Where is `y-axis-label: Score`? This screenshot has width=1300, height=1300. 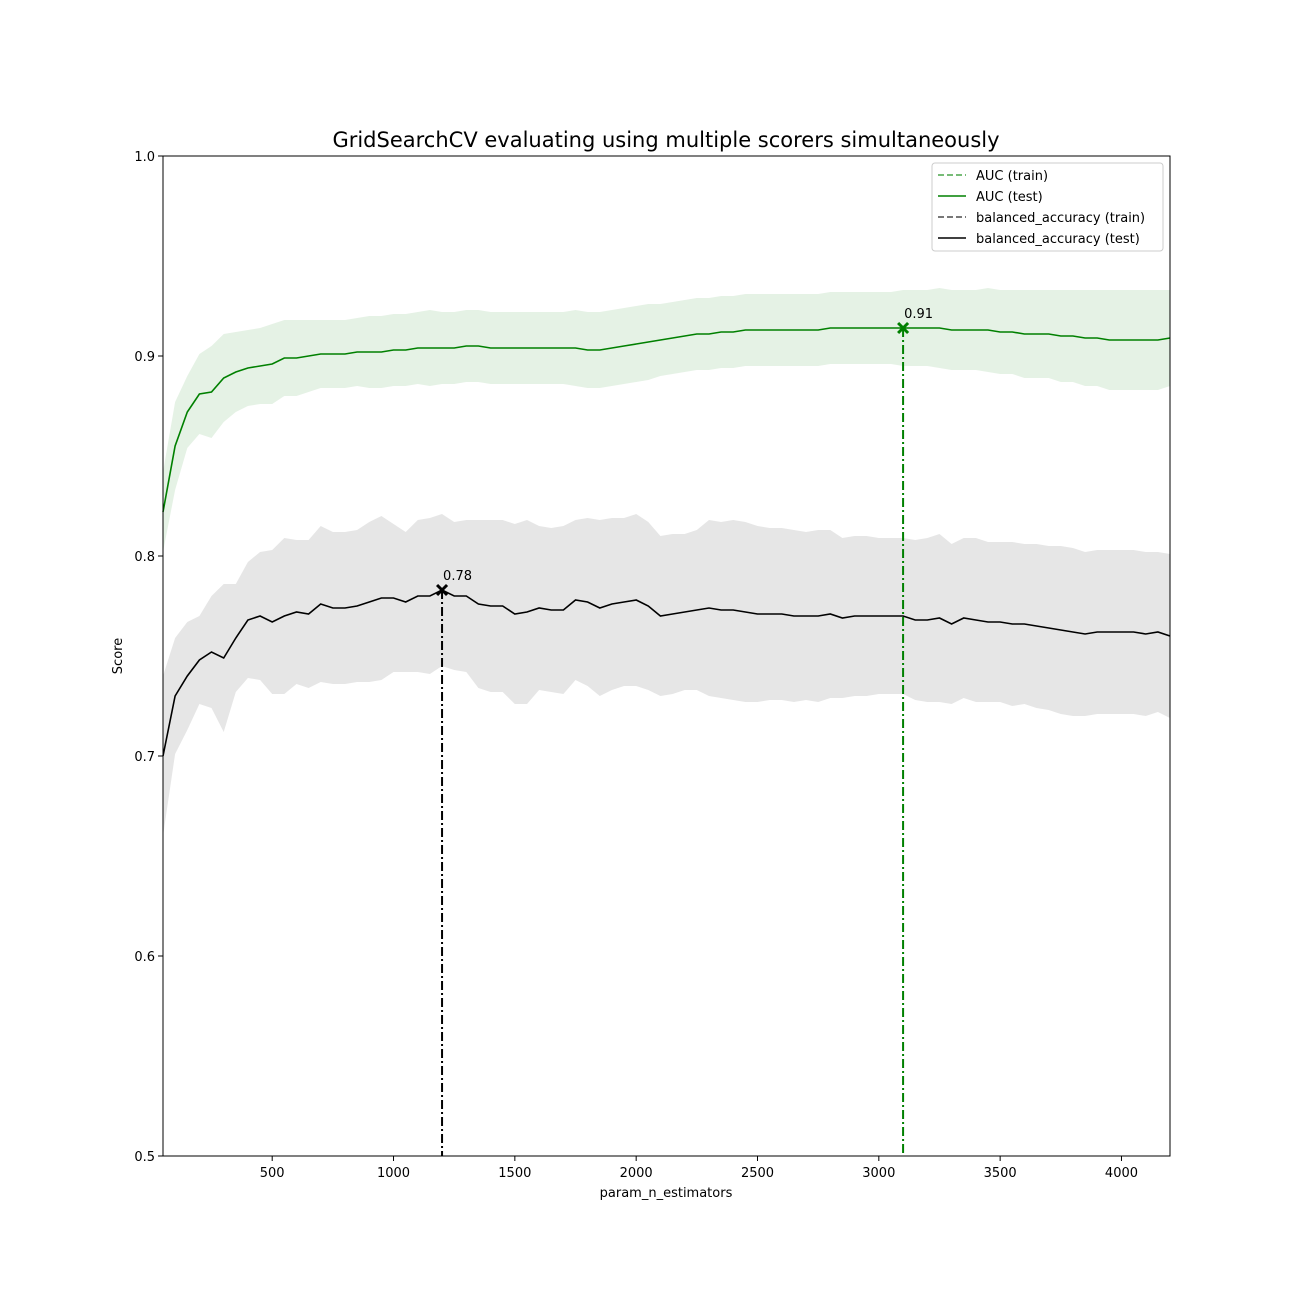
y-axis-label: Score is located at coordinates (118, 656).